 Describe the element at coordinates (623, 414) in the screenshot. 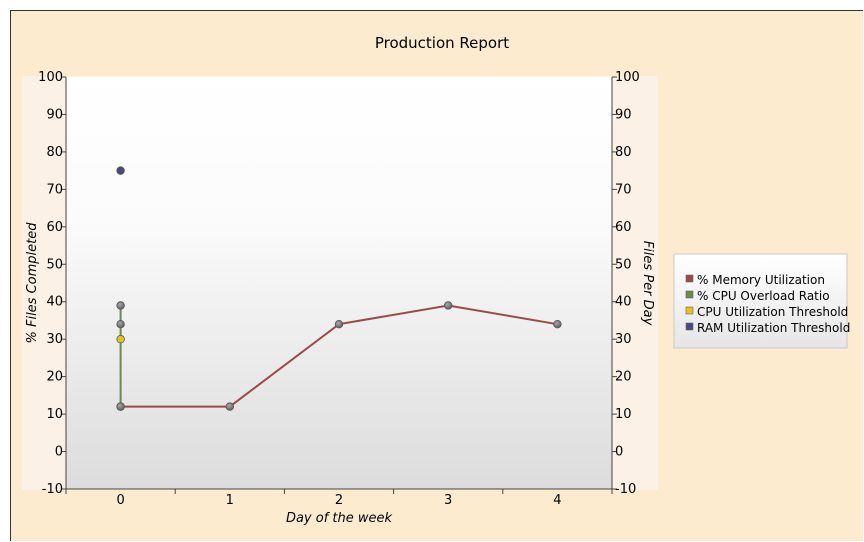

I see `y2-tick-label: 10` at that location.